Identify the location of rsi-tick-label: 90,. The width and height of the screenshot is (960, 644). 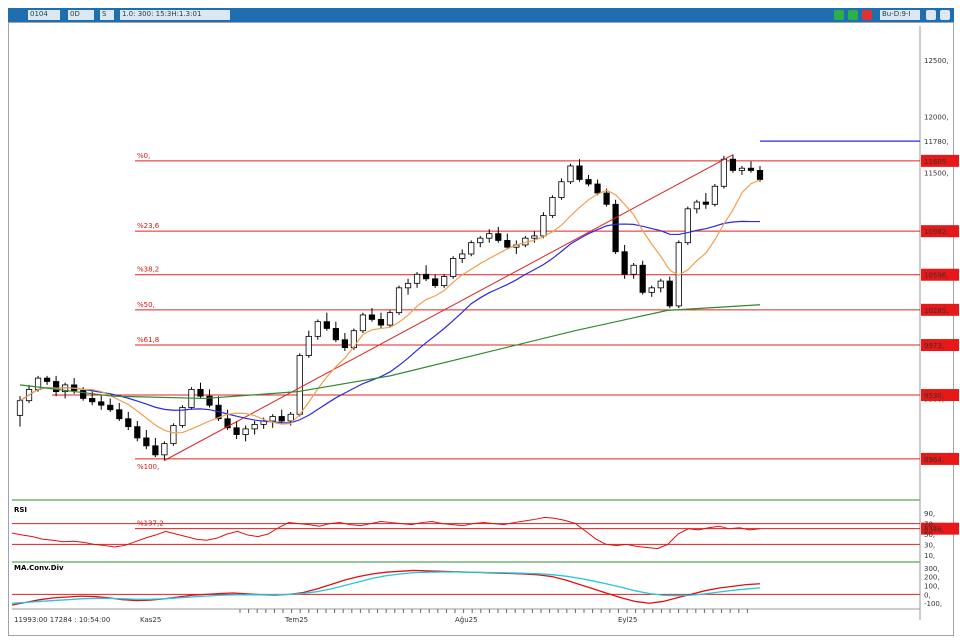
(929, 514).